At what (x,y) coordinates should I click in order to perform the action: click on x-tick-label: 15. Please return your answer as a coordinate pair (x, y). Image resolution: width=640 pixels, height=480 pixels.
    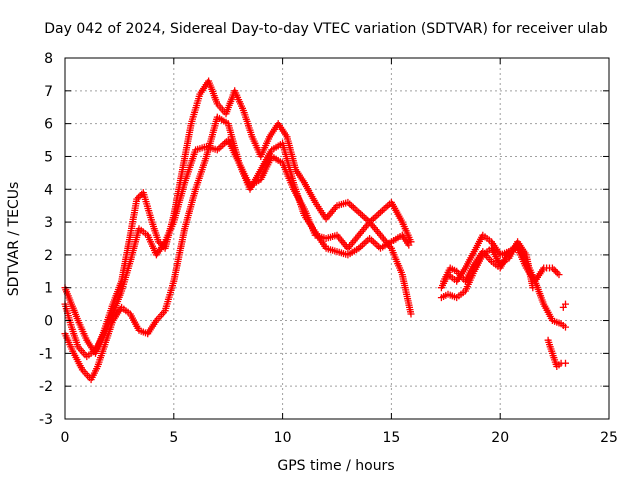
    Looking at the image, I should click on (391, 438).